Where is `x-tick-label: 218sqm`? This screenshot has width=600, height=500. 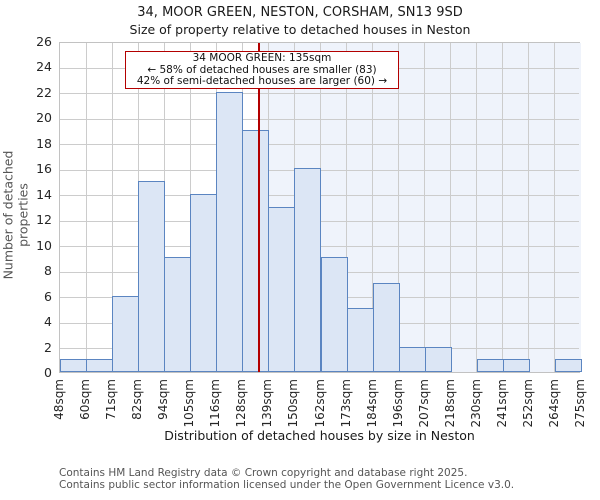 x-tick-label: 218sqm is located at coordinates (449, 403).